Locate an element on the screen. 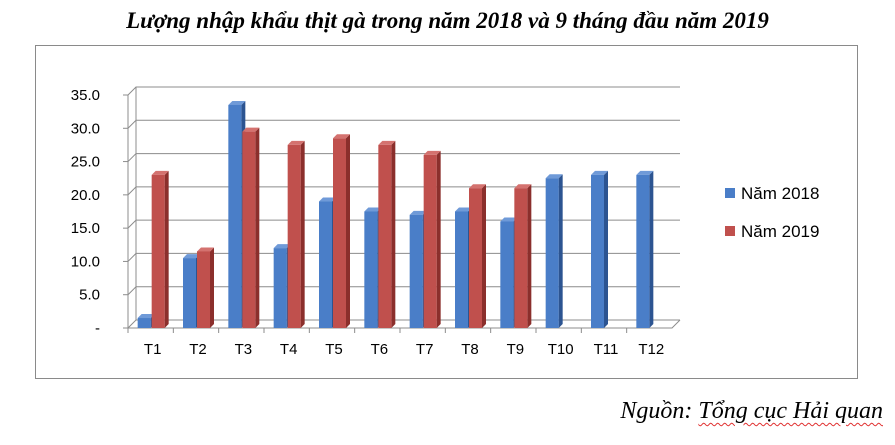 The image size is (895, 445). source-note: Nguồn: Tổng cục Hải quan is located at coordinates (751, 411).